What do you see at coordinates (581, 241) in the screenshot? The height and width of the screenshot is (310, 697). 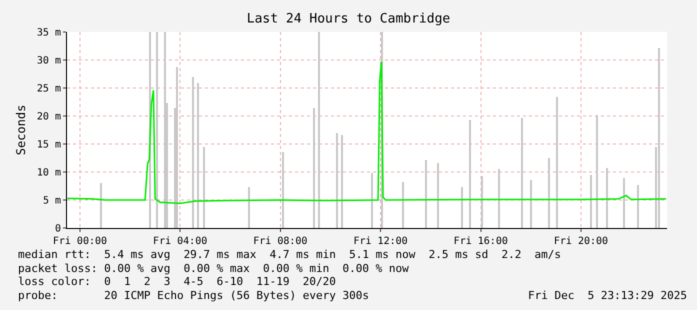 I see `x-tick-label: Fri 20:00` at bounding box center [581, 241].